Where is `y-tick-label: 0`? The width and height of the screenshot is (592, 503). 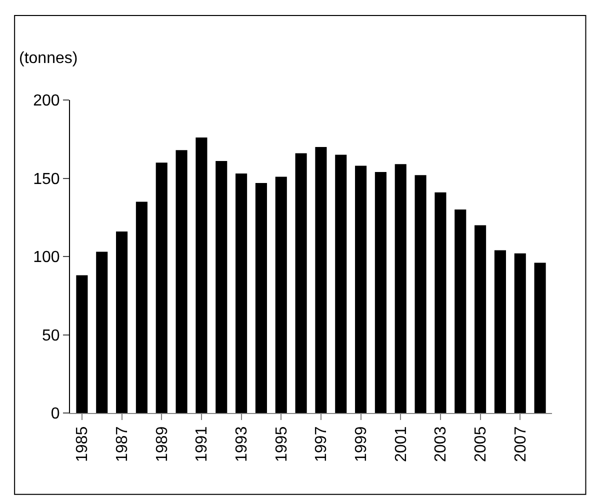
y-tick-label: 0 is located at coordinates (55, 414).